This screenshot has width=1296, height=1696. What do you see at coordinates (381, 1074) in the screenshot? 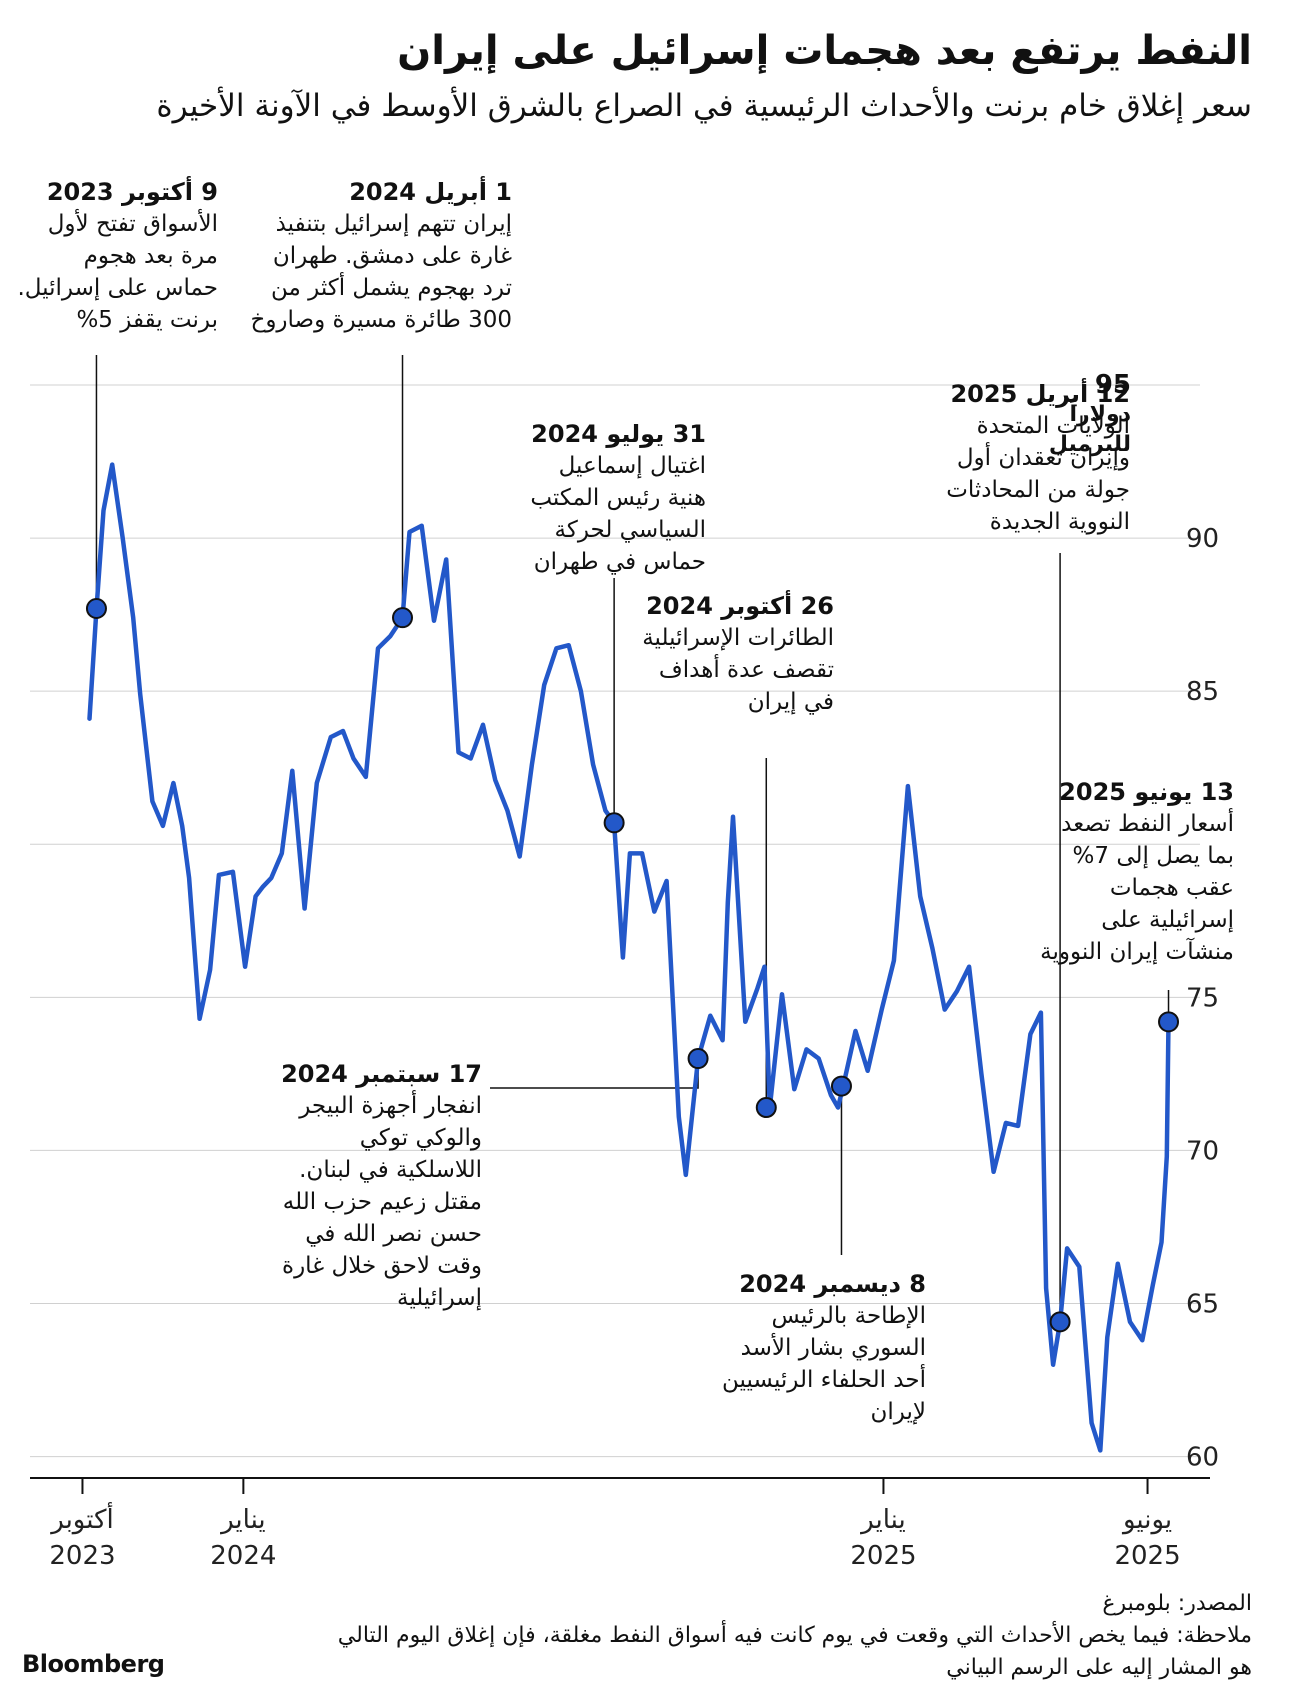
I see `annotation-date: 17 سبتمبر 2024` at bounding box center [381, 1074].